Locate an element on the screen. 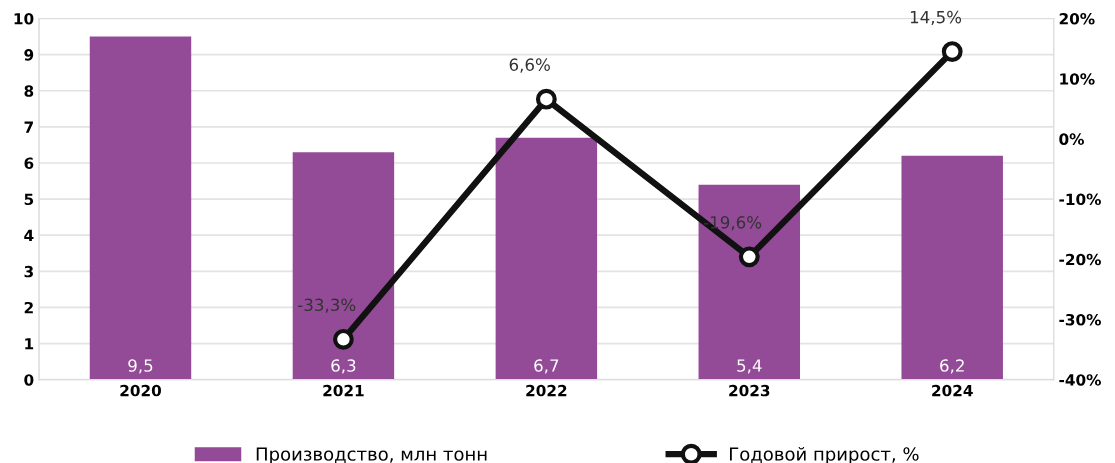 This screenshot has width=1115, height=463. y2-tick-label: 0% is located at coordinates (1071, 139).